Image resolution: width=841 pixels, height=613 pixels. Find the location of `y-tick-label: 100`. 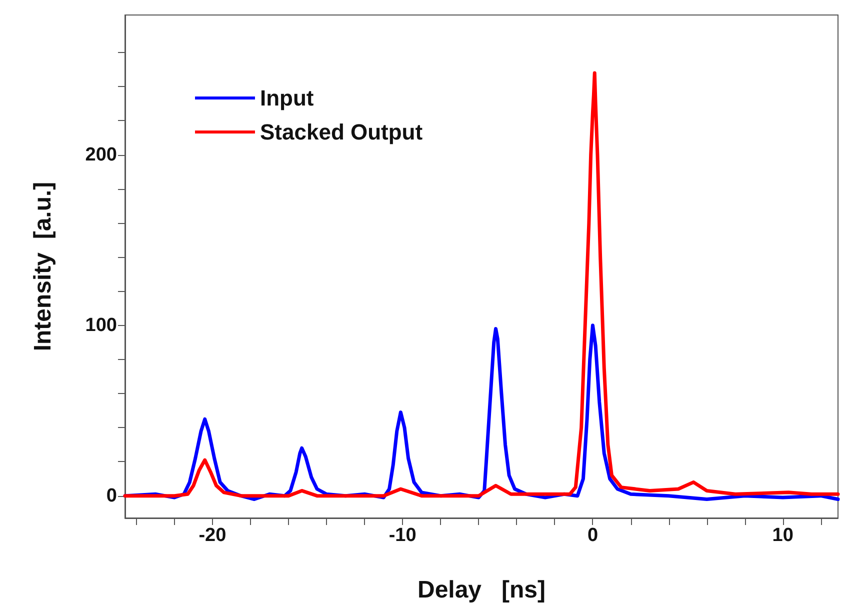

y-tick-label: 100 is located at coordinates (101, 325).